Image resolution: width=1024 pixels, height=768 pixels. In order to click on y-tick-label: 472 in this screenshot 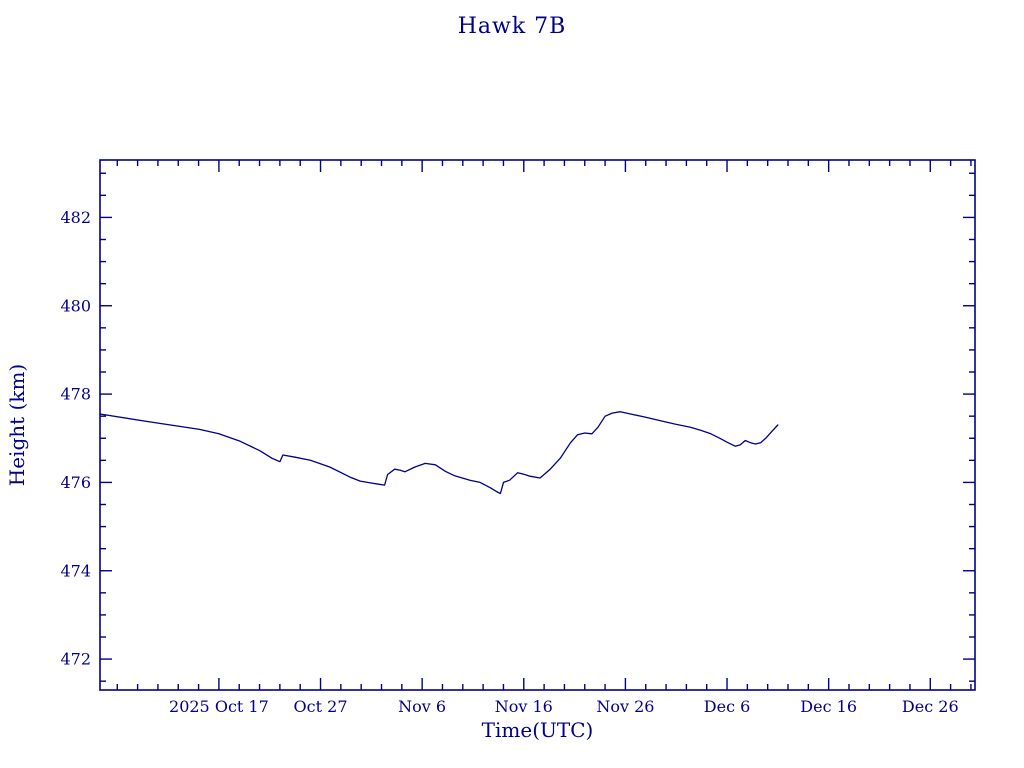, I will do `click(75, 659)`.